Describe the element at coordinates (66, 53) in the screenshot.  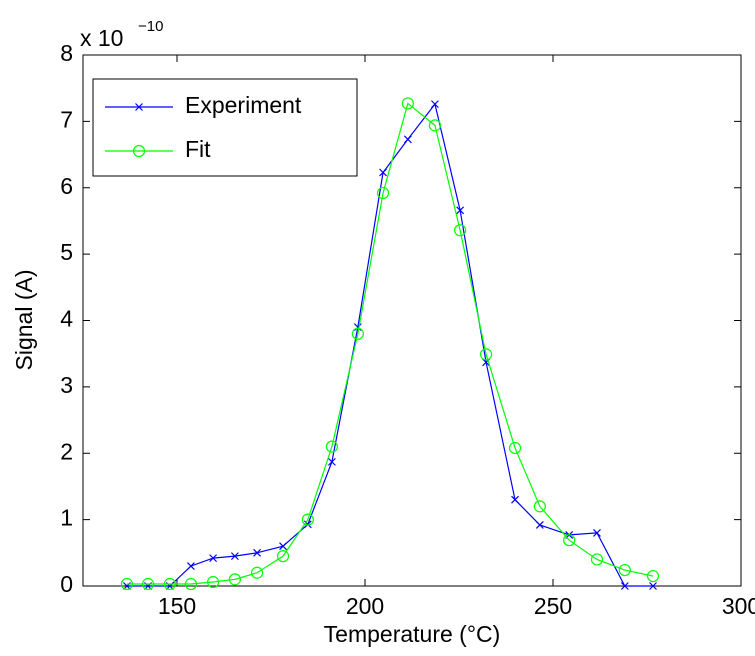
I see `y-tick-label: 8` at that location.